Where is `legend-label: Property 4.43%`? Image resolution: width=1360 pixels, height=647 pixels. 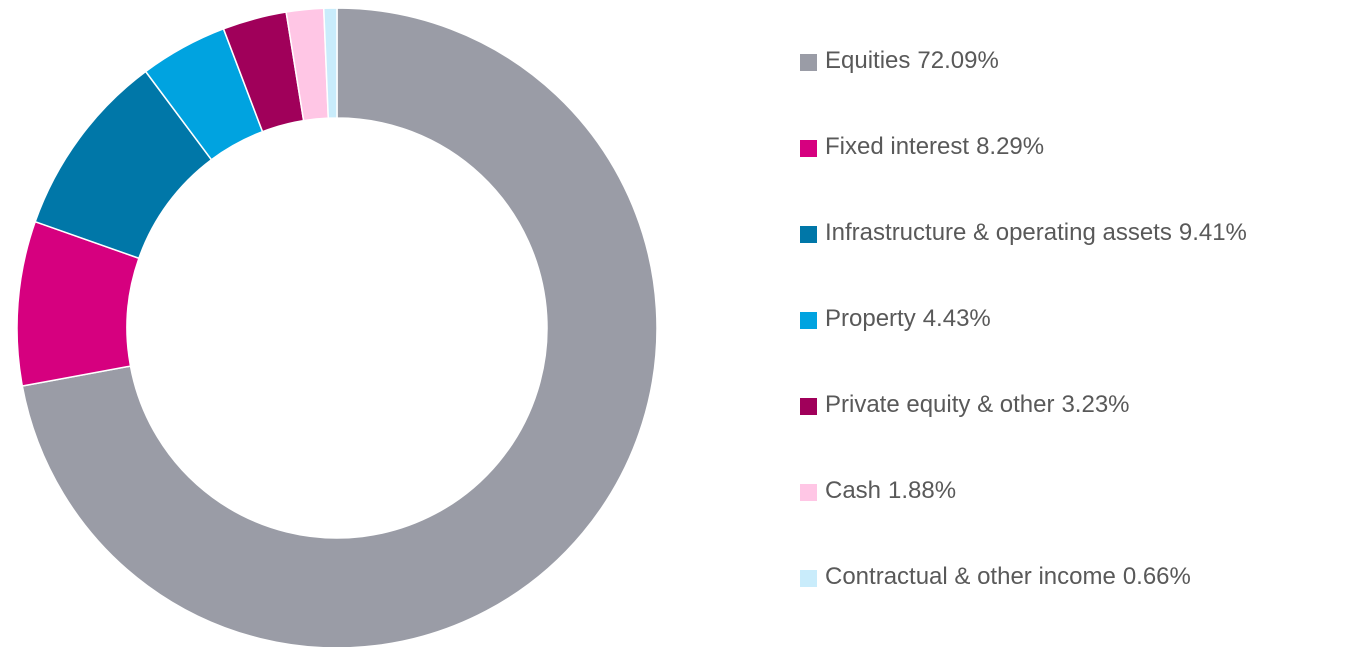
legend-label: Property 4.43% is located at coordinates (908, 318).